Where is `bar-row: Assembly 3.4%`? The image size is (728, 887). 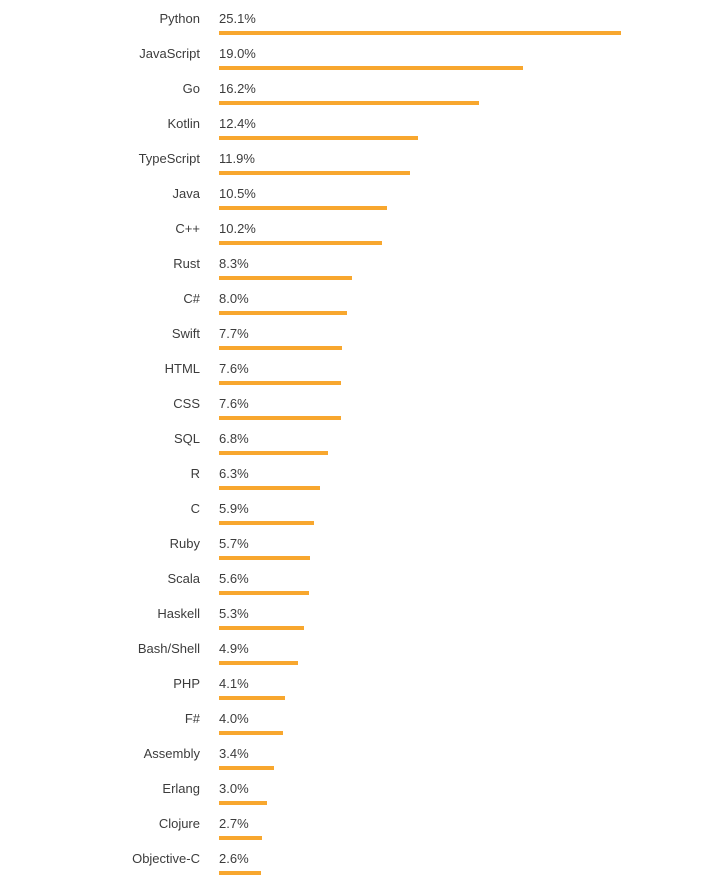
bar-row: Assembly 3.4% is located at coordinates (364, 754).